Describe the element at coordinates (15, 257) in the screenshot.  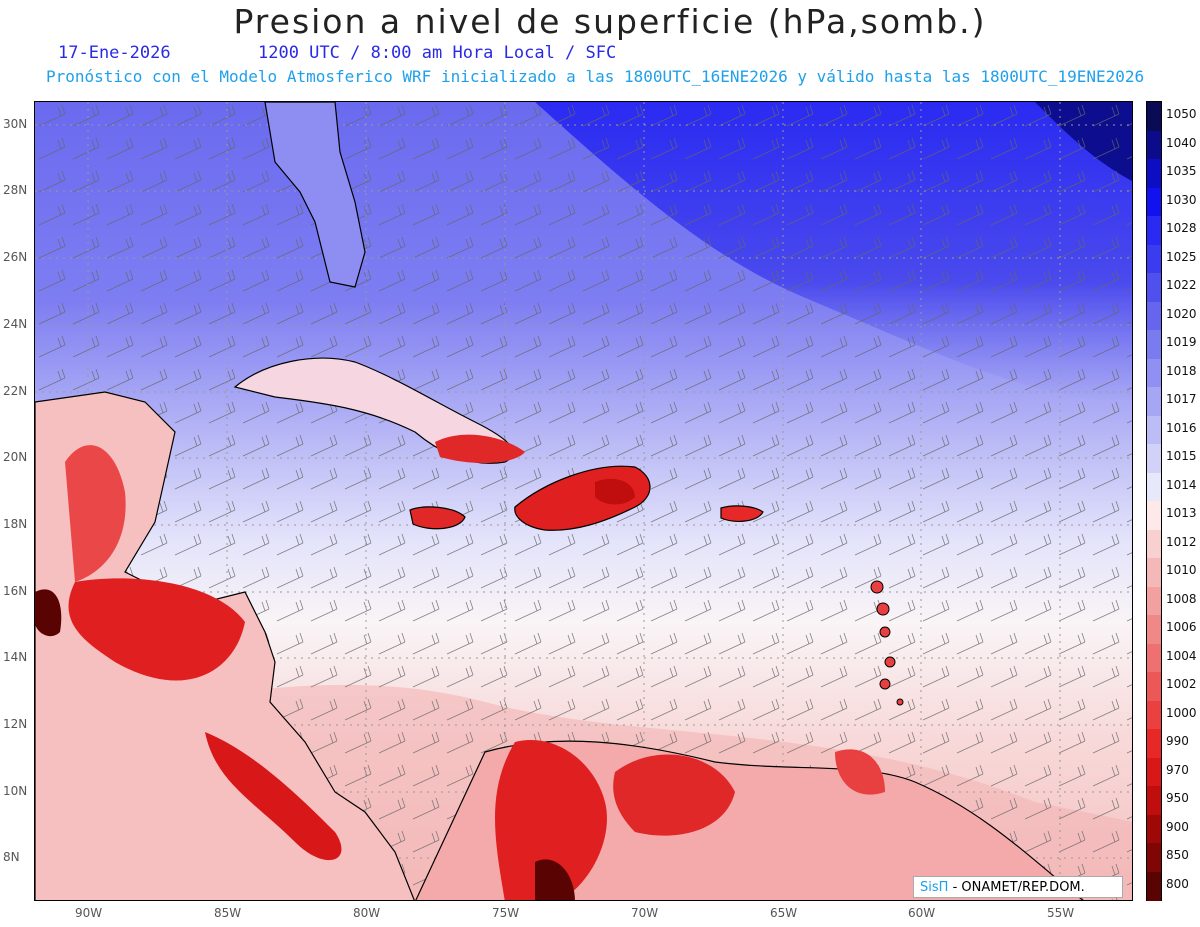
I see `lat-label-26n: 26N` at that location.